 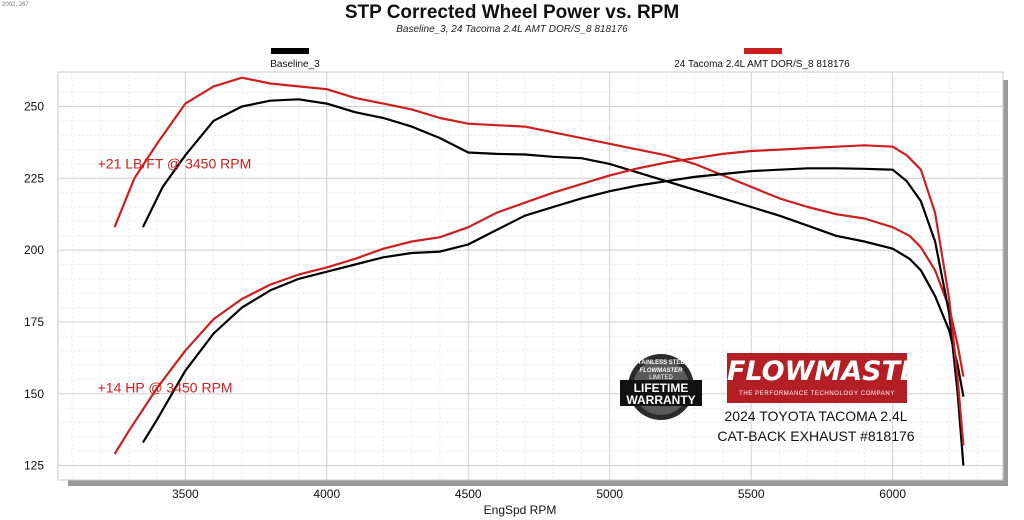 I want to click on badge-limited: LIMITED, so click(x=661, y=378).